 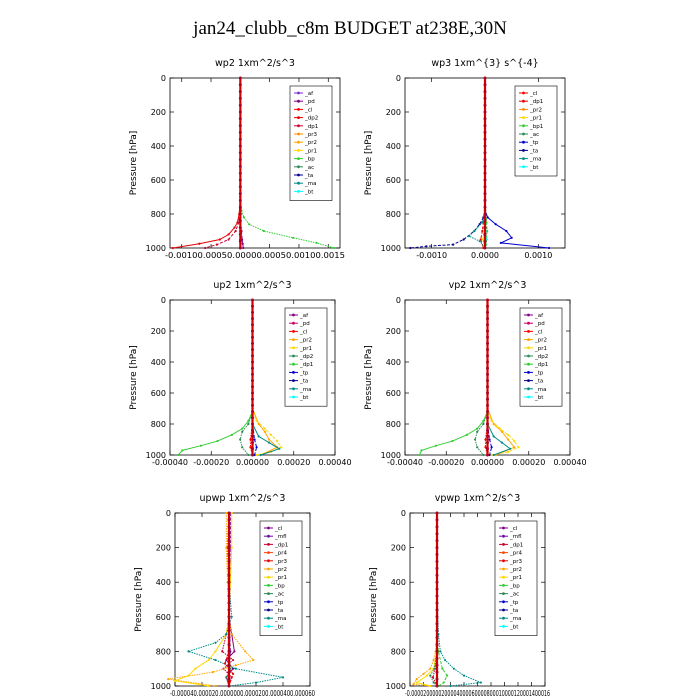 I want to click on x-tick-label: 0.00000, so click(x=487, y=462).